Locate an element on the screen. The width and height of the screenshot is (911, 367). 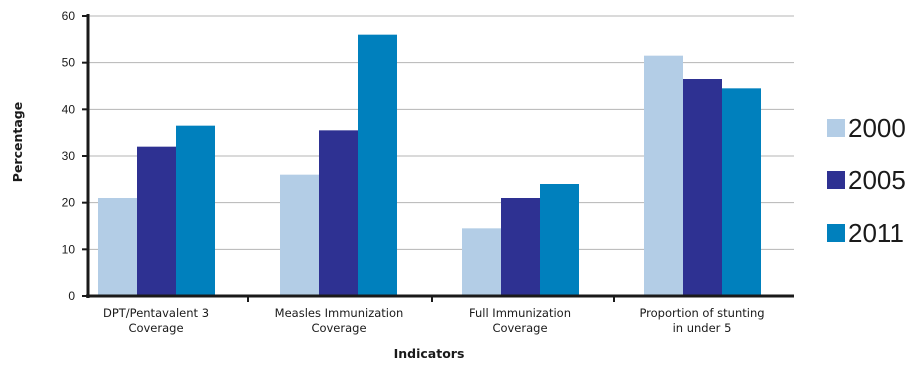
y-tick-label-0: 0 is located at coordinates (71, 296).